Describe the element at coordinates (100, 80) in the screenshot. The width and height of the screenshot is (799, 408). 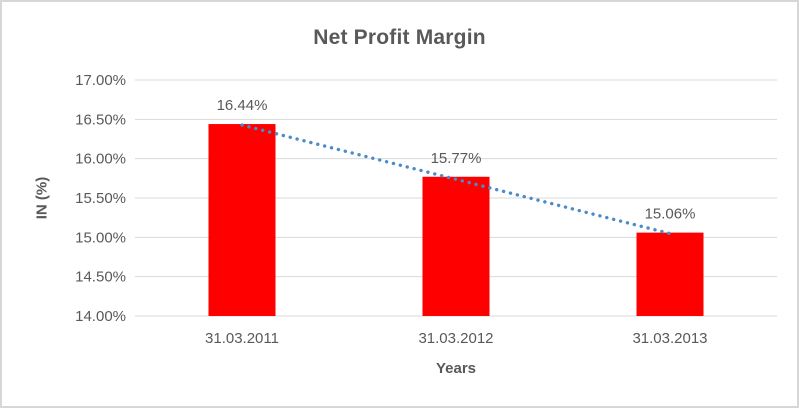
I see `y-tick-label: 17.00%` at that location.